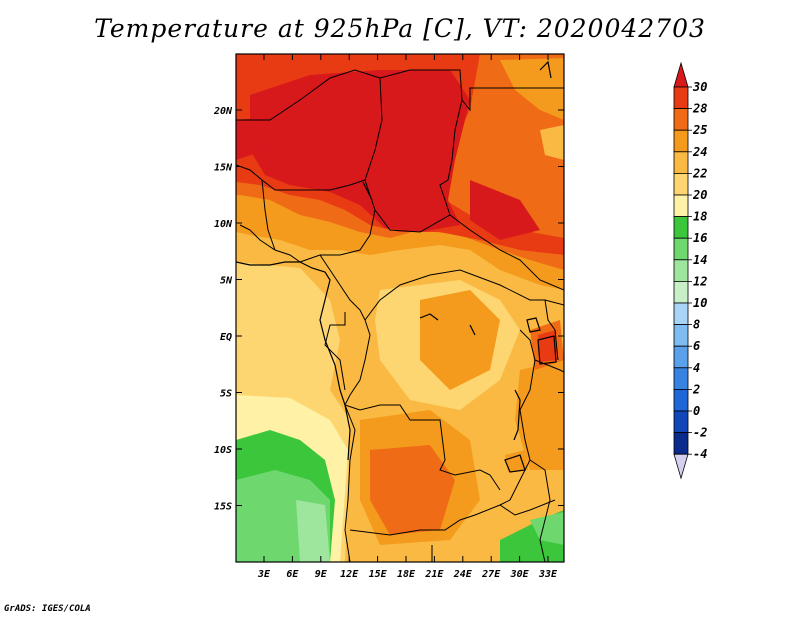 This screenshot has width=800, height=618. What do you see at coordinates (700, 433) in the screenshot?
I see `colorbar-label: -2` at bounding box center [700, 433].